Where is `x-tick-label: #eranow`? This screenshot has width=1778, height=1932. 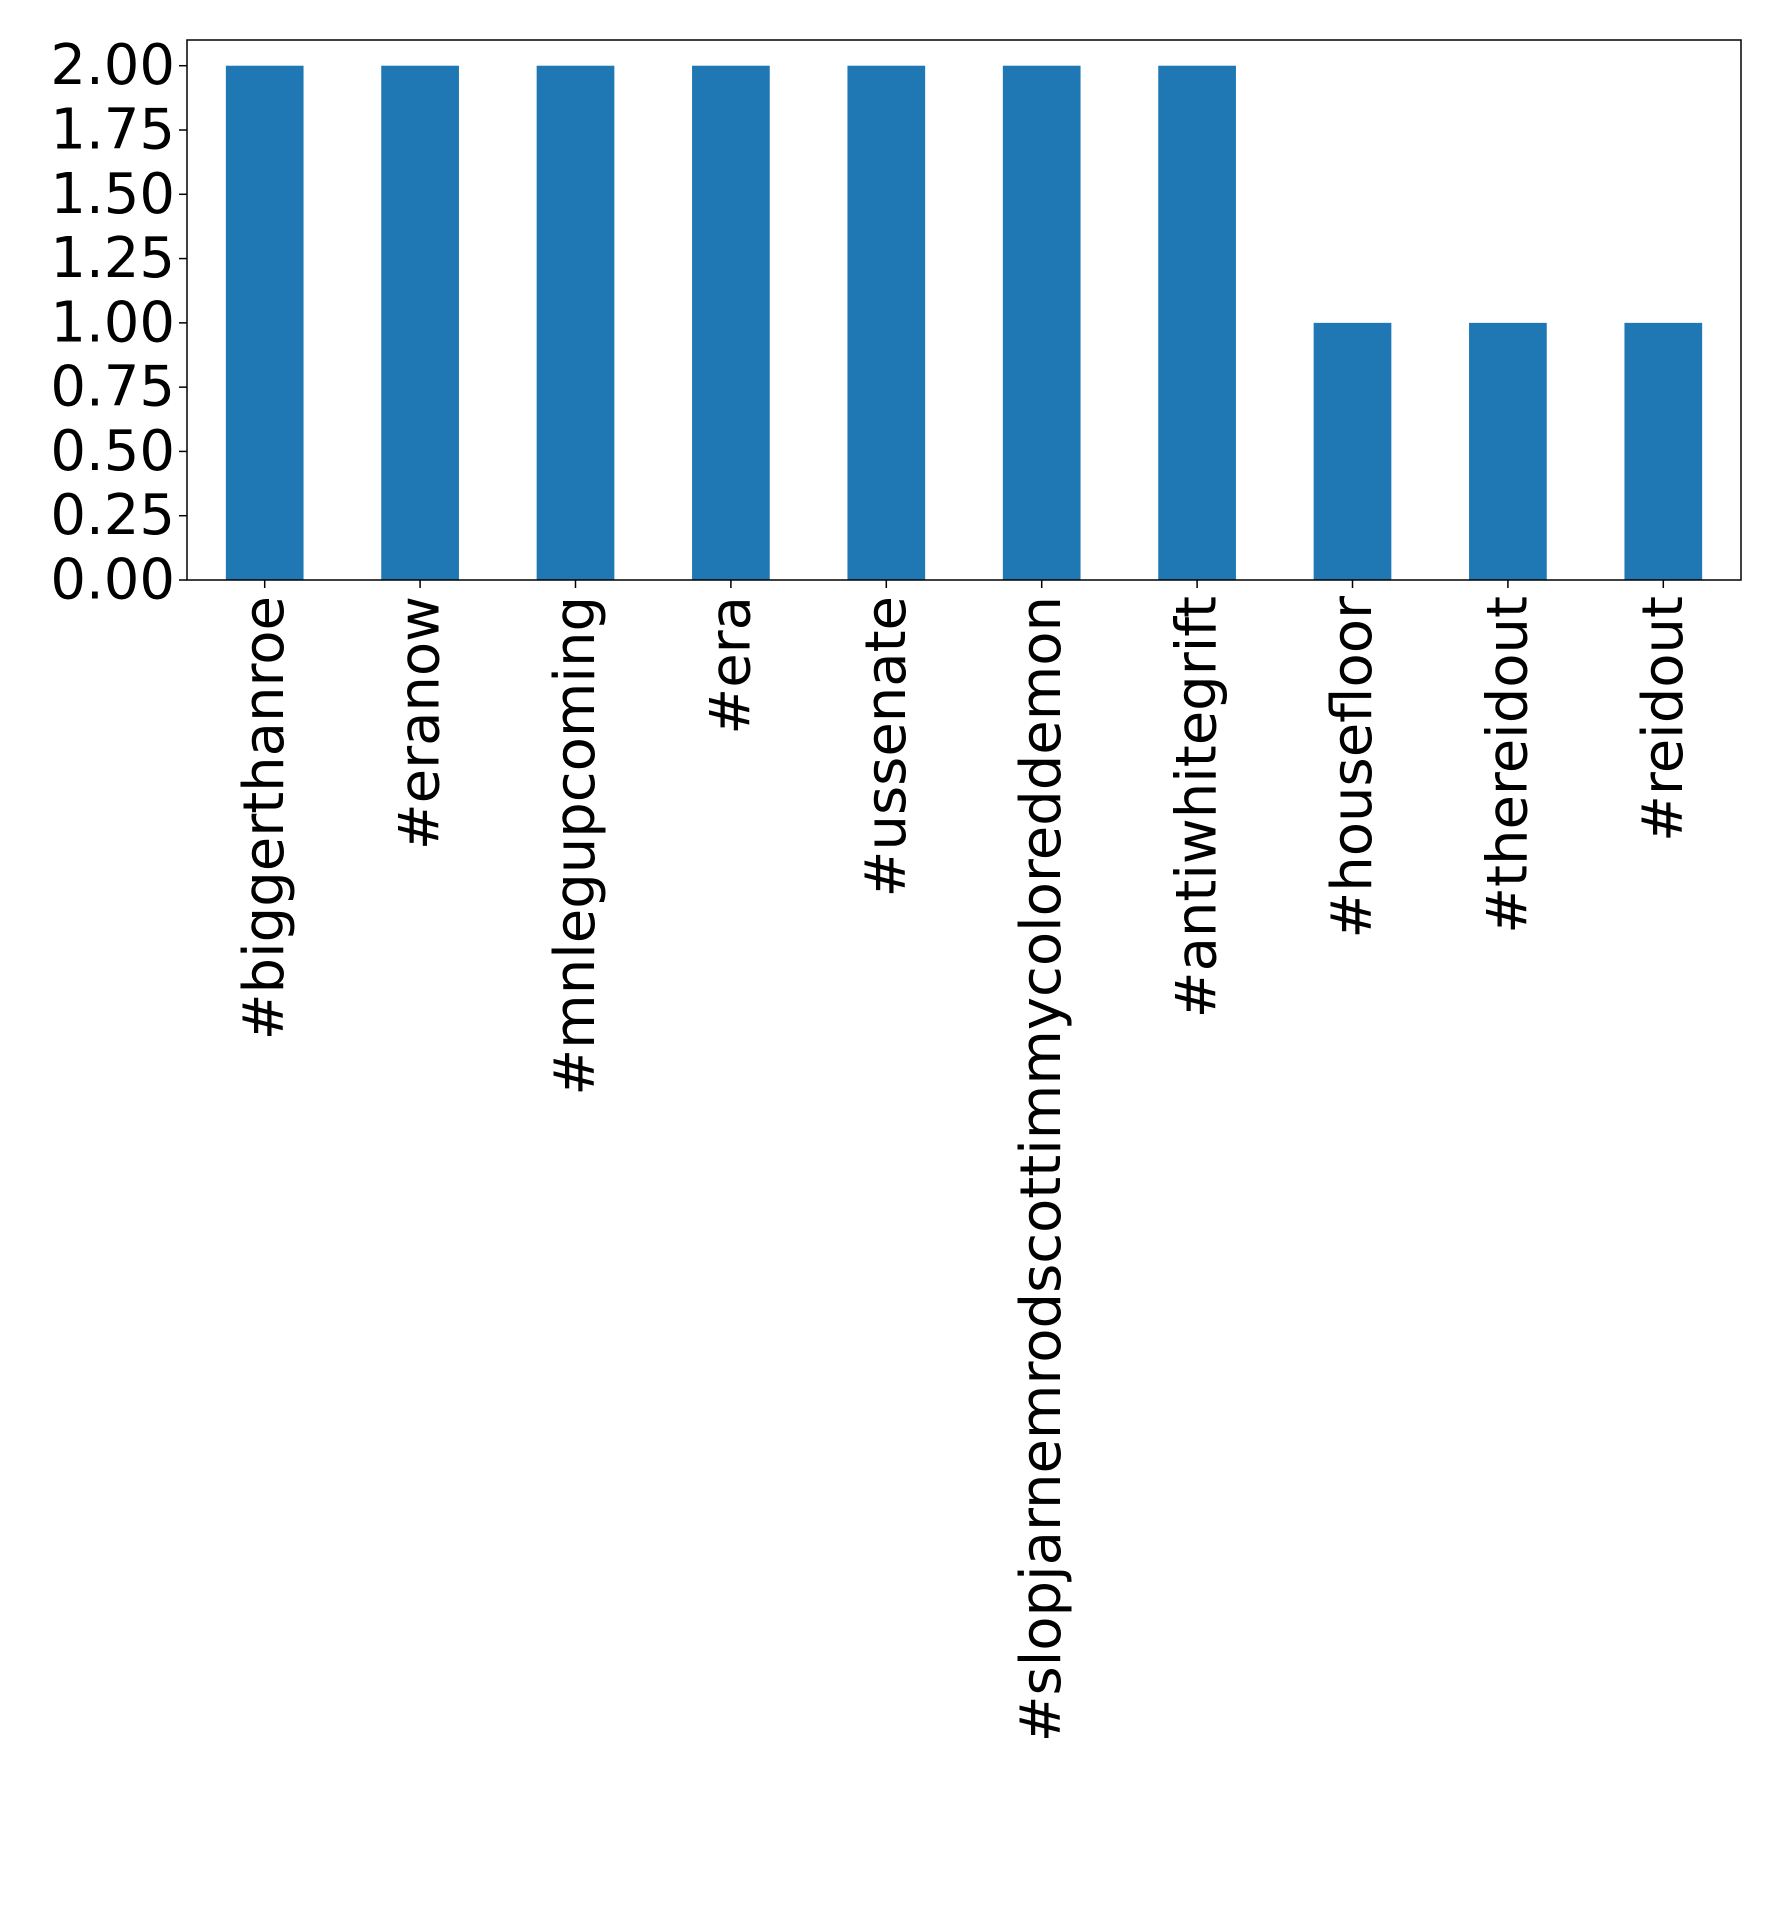
x-tick-label: #eranow is located at coordinates (420, 723).